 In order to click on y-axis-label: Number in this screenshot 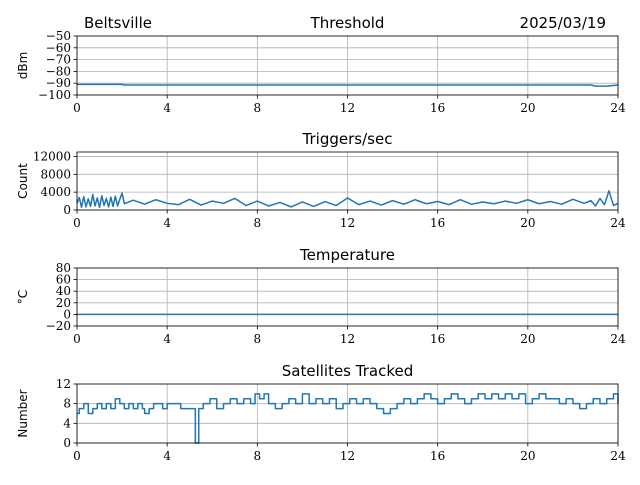, I will do `click(23, 413)`.